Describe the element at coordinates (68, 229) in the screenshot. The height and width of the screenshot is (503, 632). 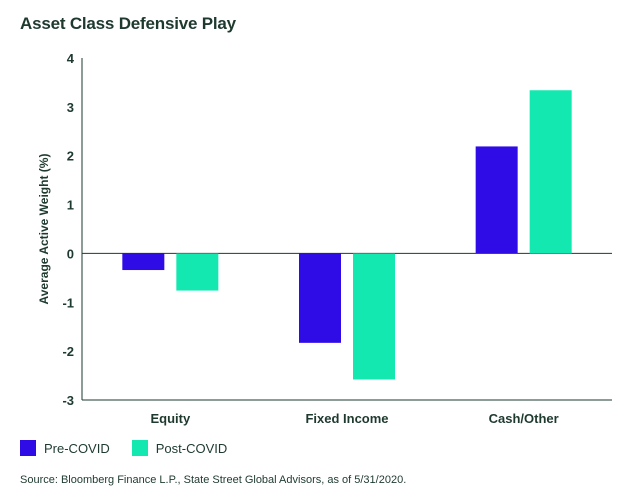
I see `y-tick-labels: 4 3 2 1 0 -1 -2 -3` at that location.